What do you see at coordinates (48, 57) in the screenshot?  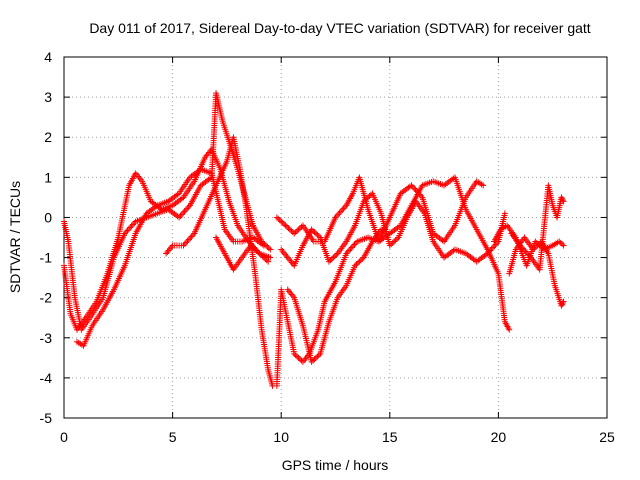 I see `y-tick-label: 4` at bounding box center [48, 57].